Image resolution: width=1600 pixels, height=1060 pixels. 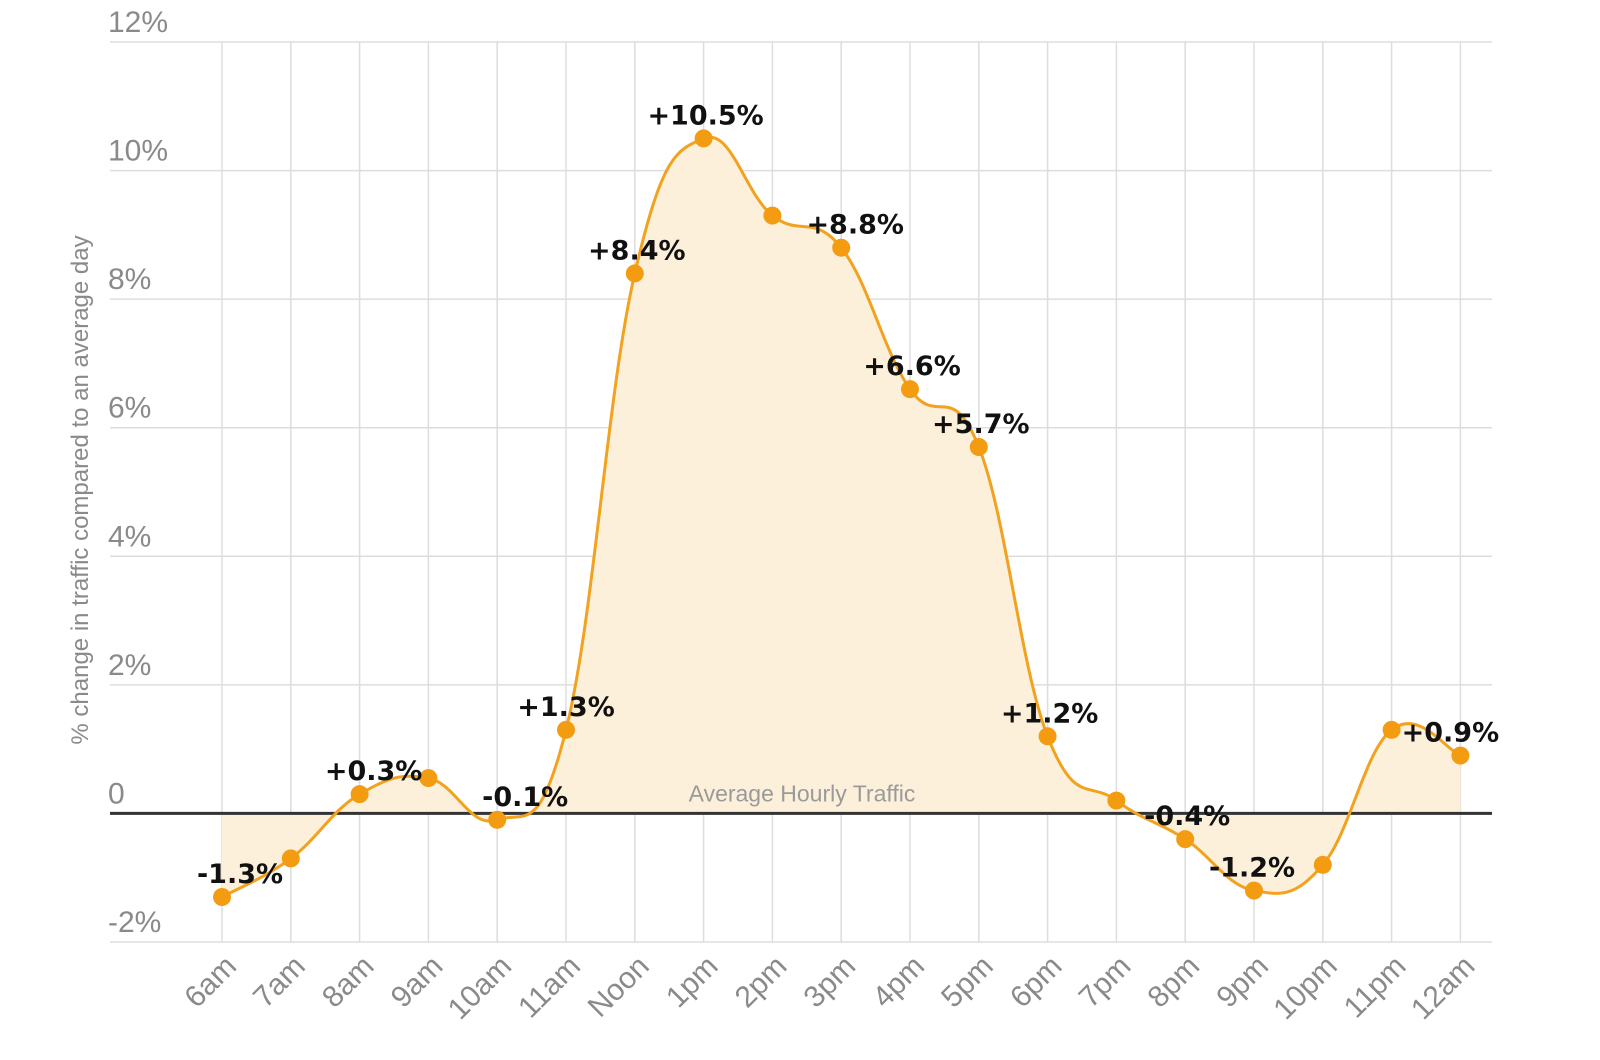 What do you see at coordinates (138, 22) in the screenshot?
I see `y-tick-label: 12%` at bounding box center [138, 22].